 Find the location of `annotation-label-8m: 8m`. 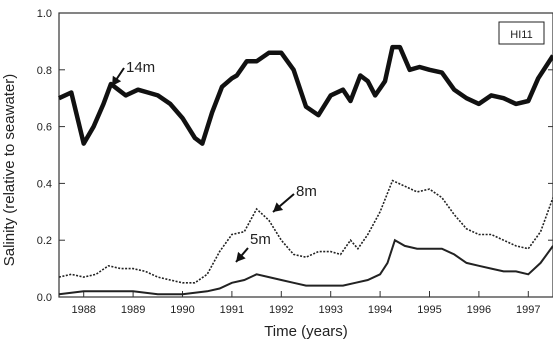

annotation-label-8m: 8m is located at coordinates (306, 191).